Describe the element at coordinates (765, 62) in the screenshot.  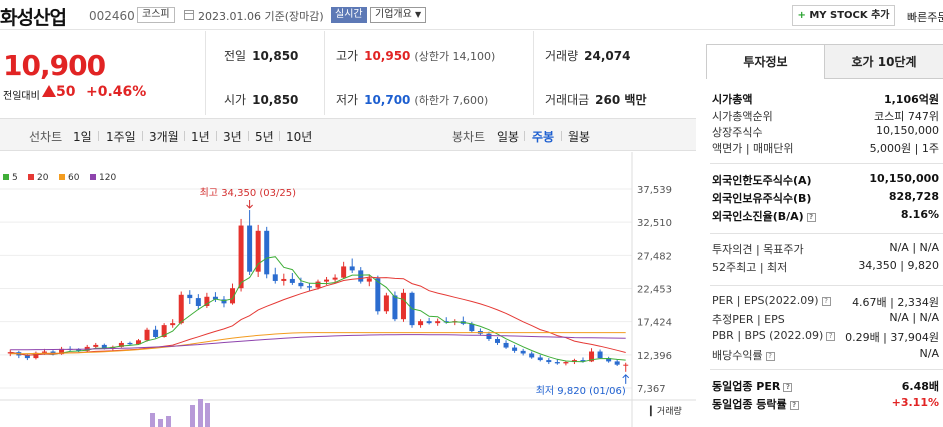
I see `tab-investment-info: 투자정보` at that location.